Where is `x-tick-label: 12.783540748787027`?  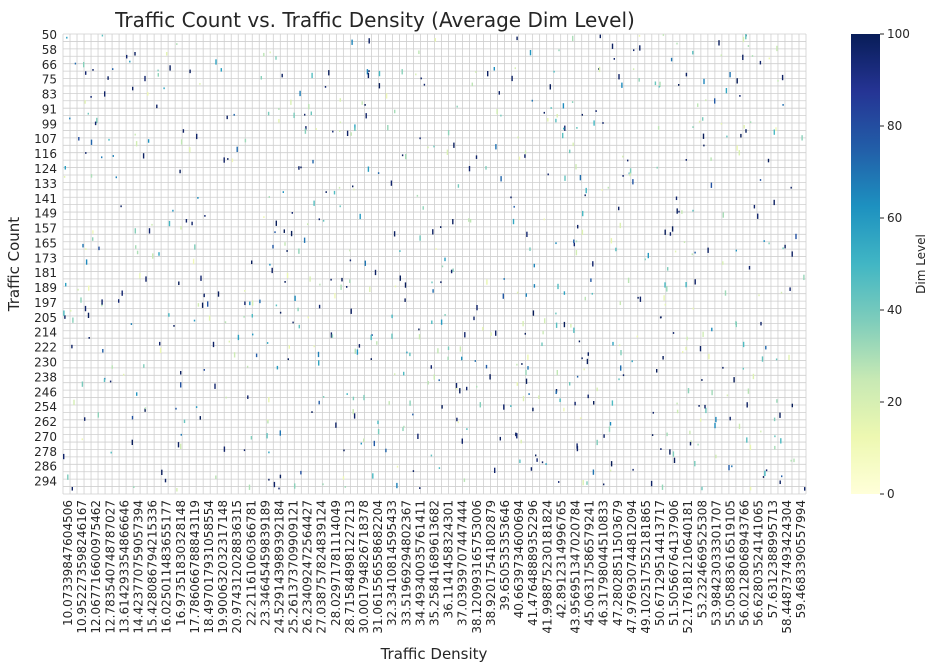 x-tick-label: 12.783540748787027 is located at coordinates (110, 567).